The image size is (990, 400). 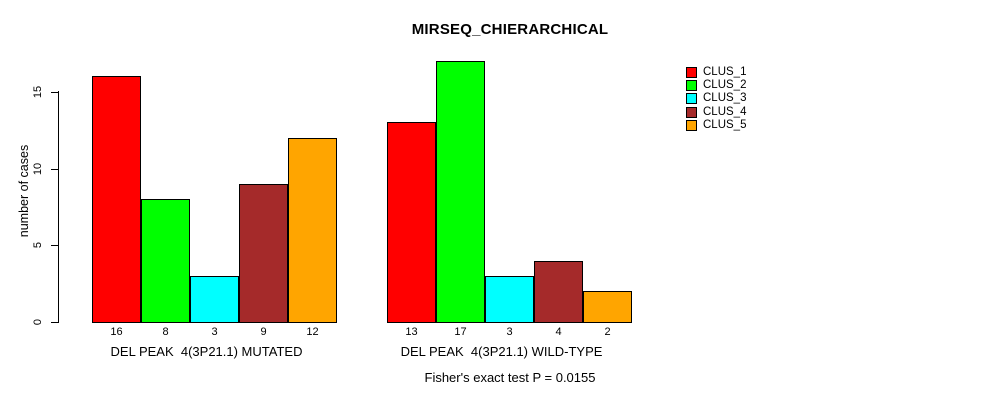 I want to click on chart-title: MIRSEQ_CHIERARCHICAL, so click(x=510, y=29).